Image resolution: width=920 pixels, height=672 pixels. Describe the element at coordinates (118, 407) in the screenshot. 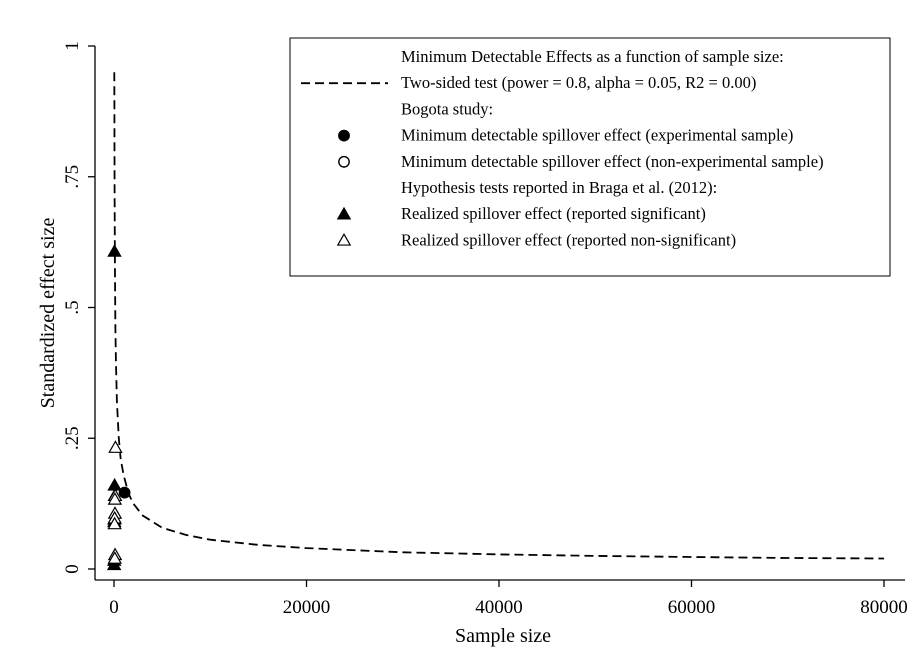

I see `points-layer` at that location.